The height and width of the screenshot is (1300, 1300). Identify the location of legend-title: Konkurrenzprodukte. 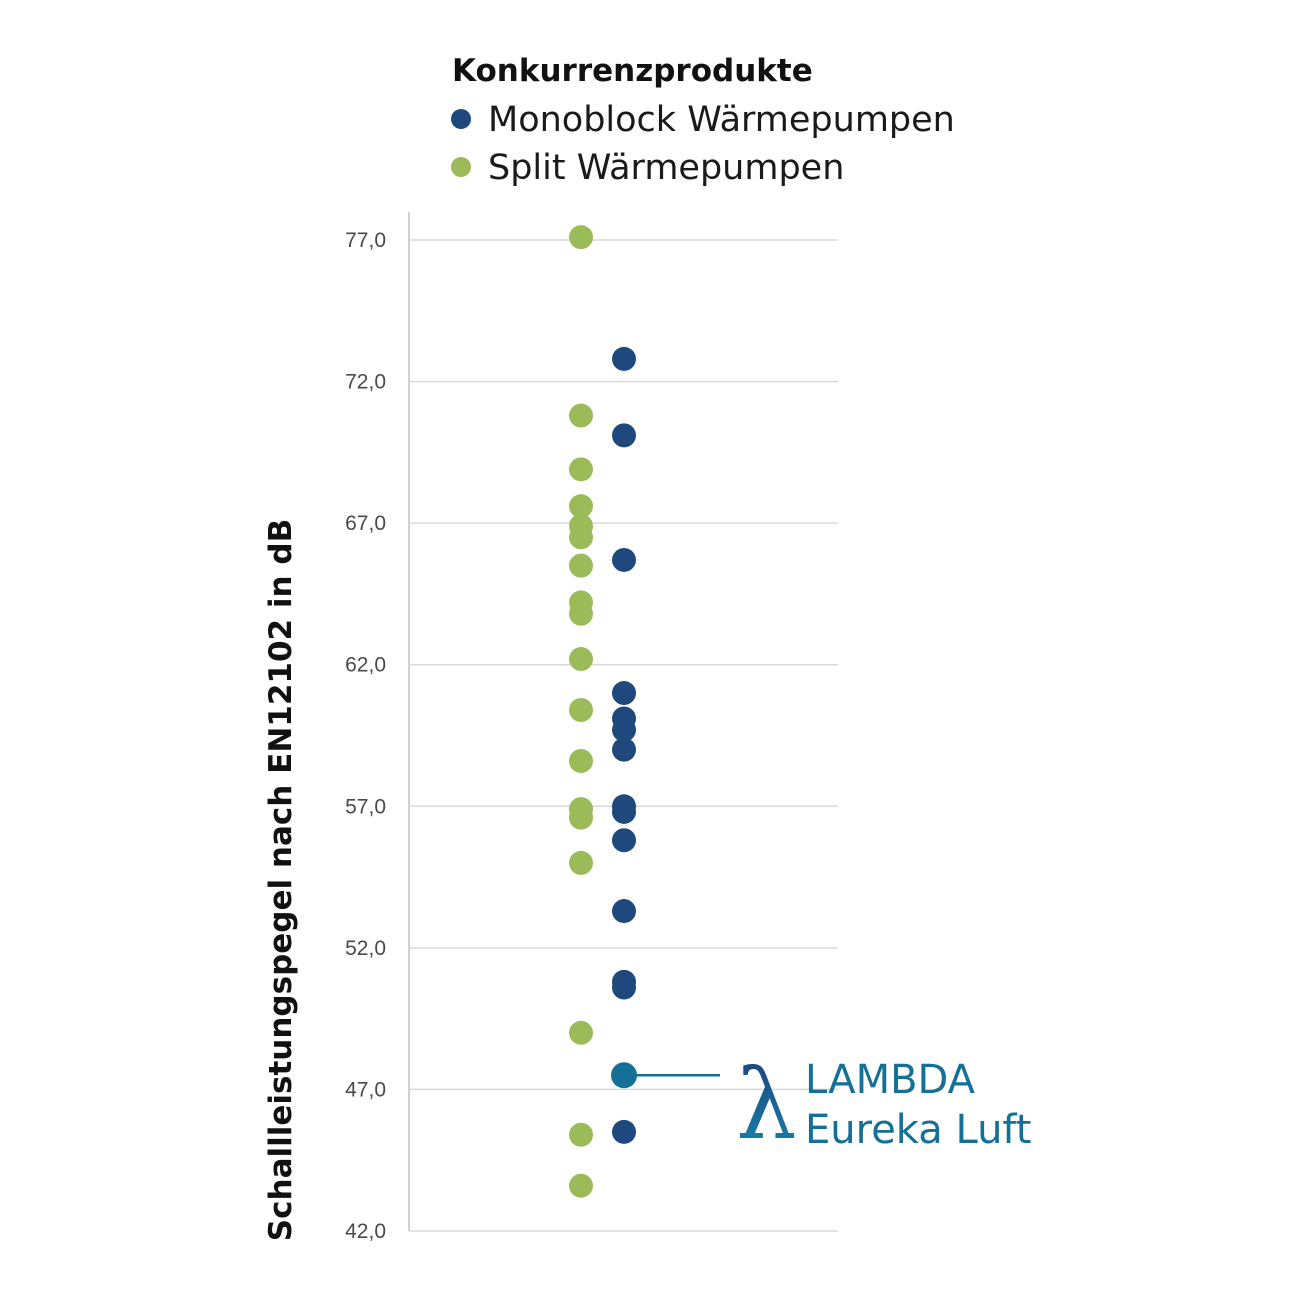
(632, 71).